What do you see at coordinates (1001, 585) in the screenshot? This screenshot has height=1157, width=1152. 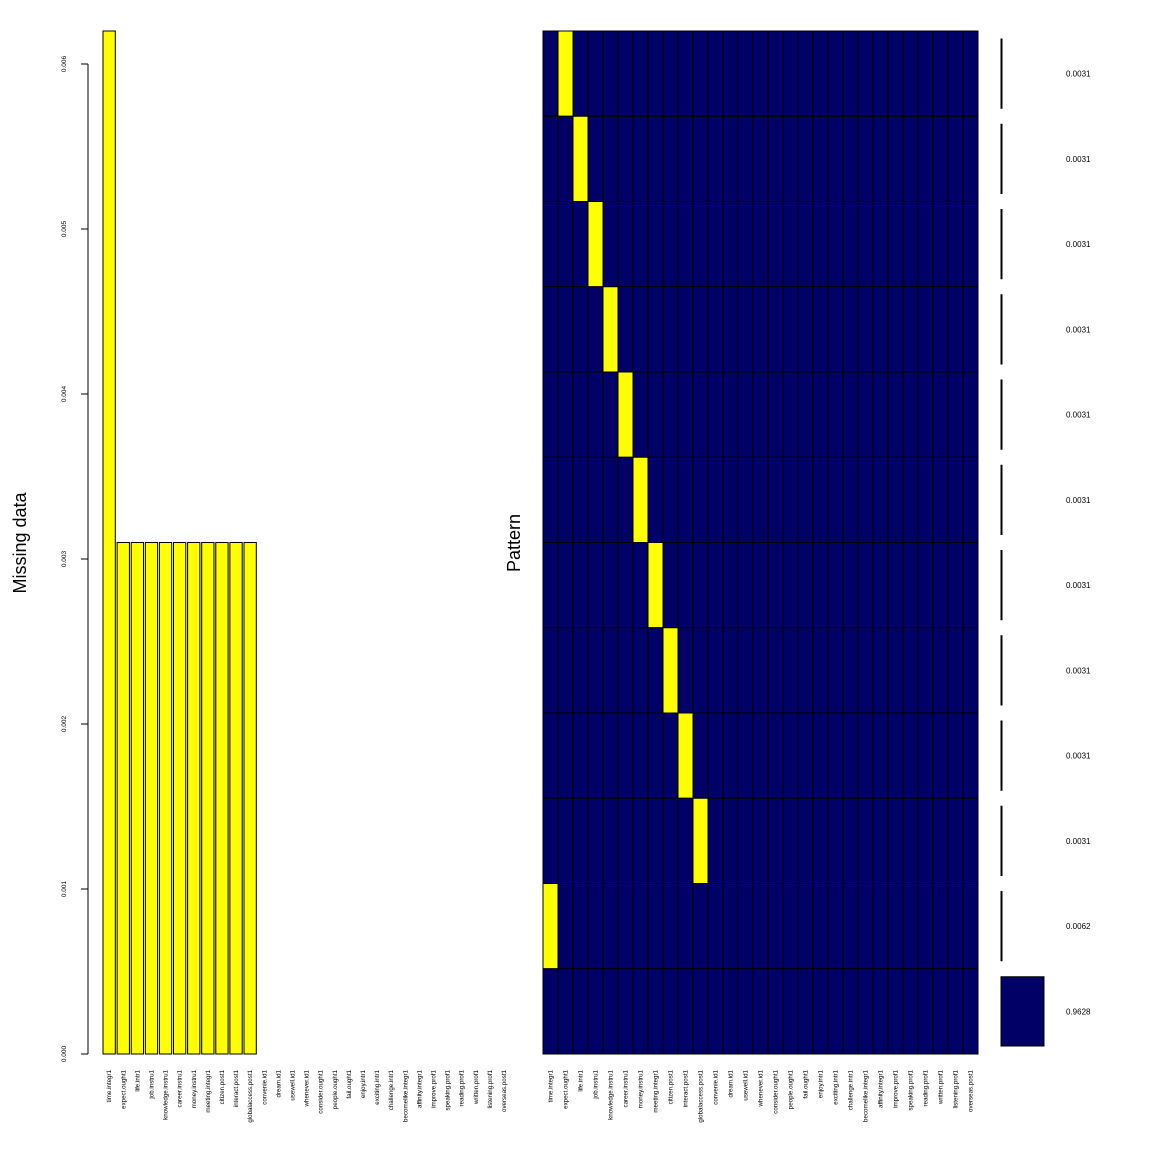 I see `proportion-bar` at bounding box center [1001, 585].